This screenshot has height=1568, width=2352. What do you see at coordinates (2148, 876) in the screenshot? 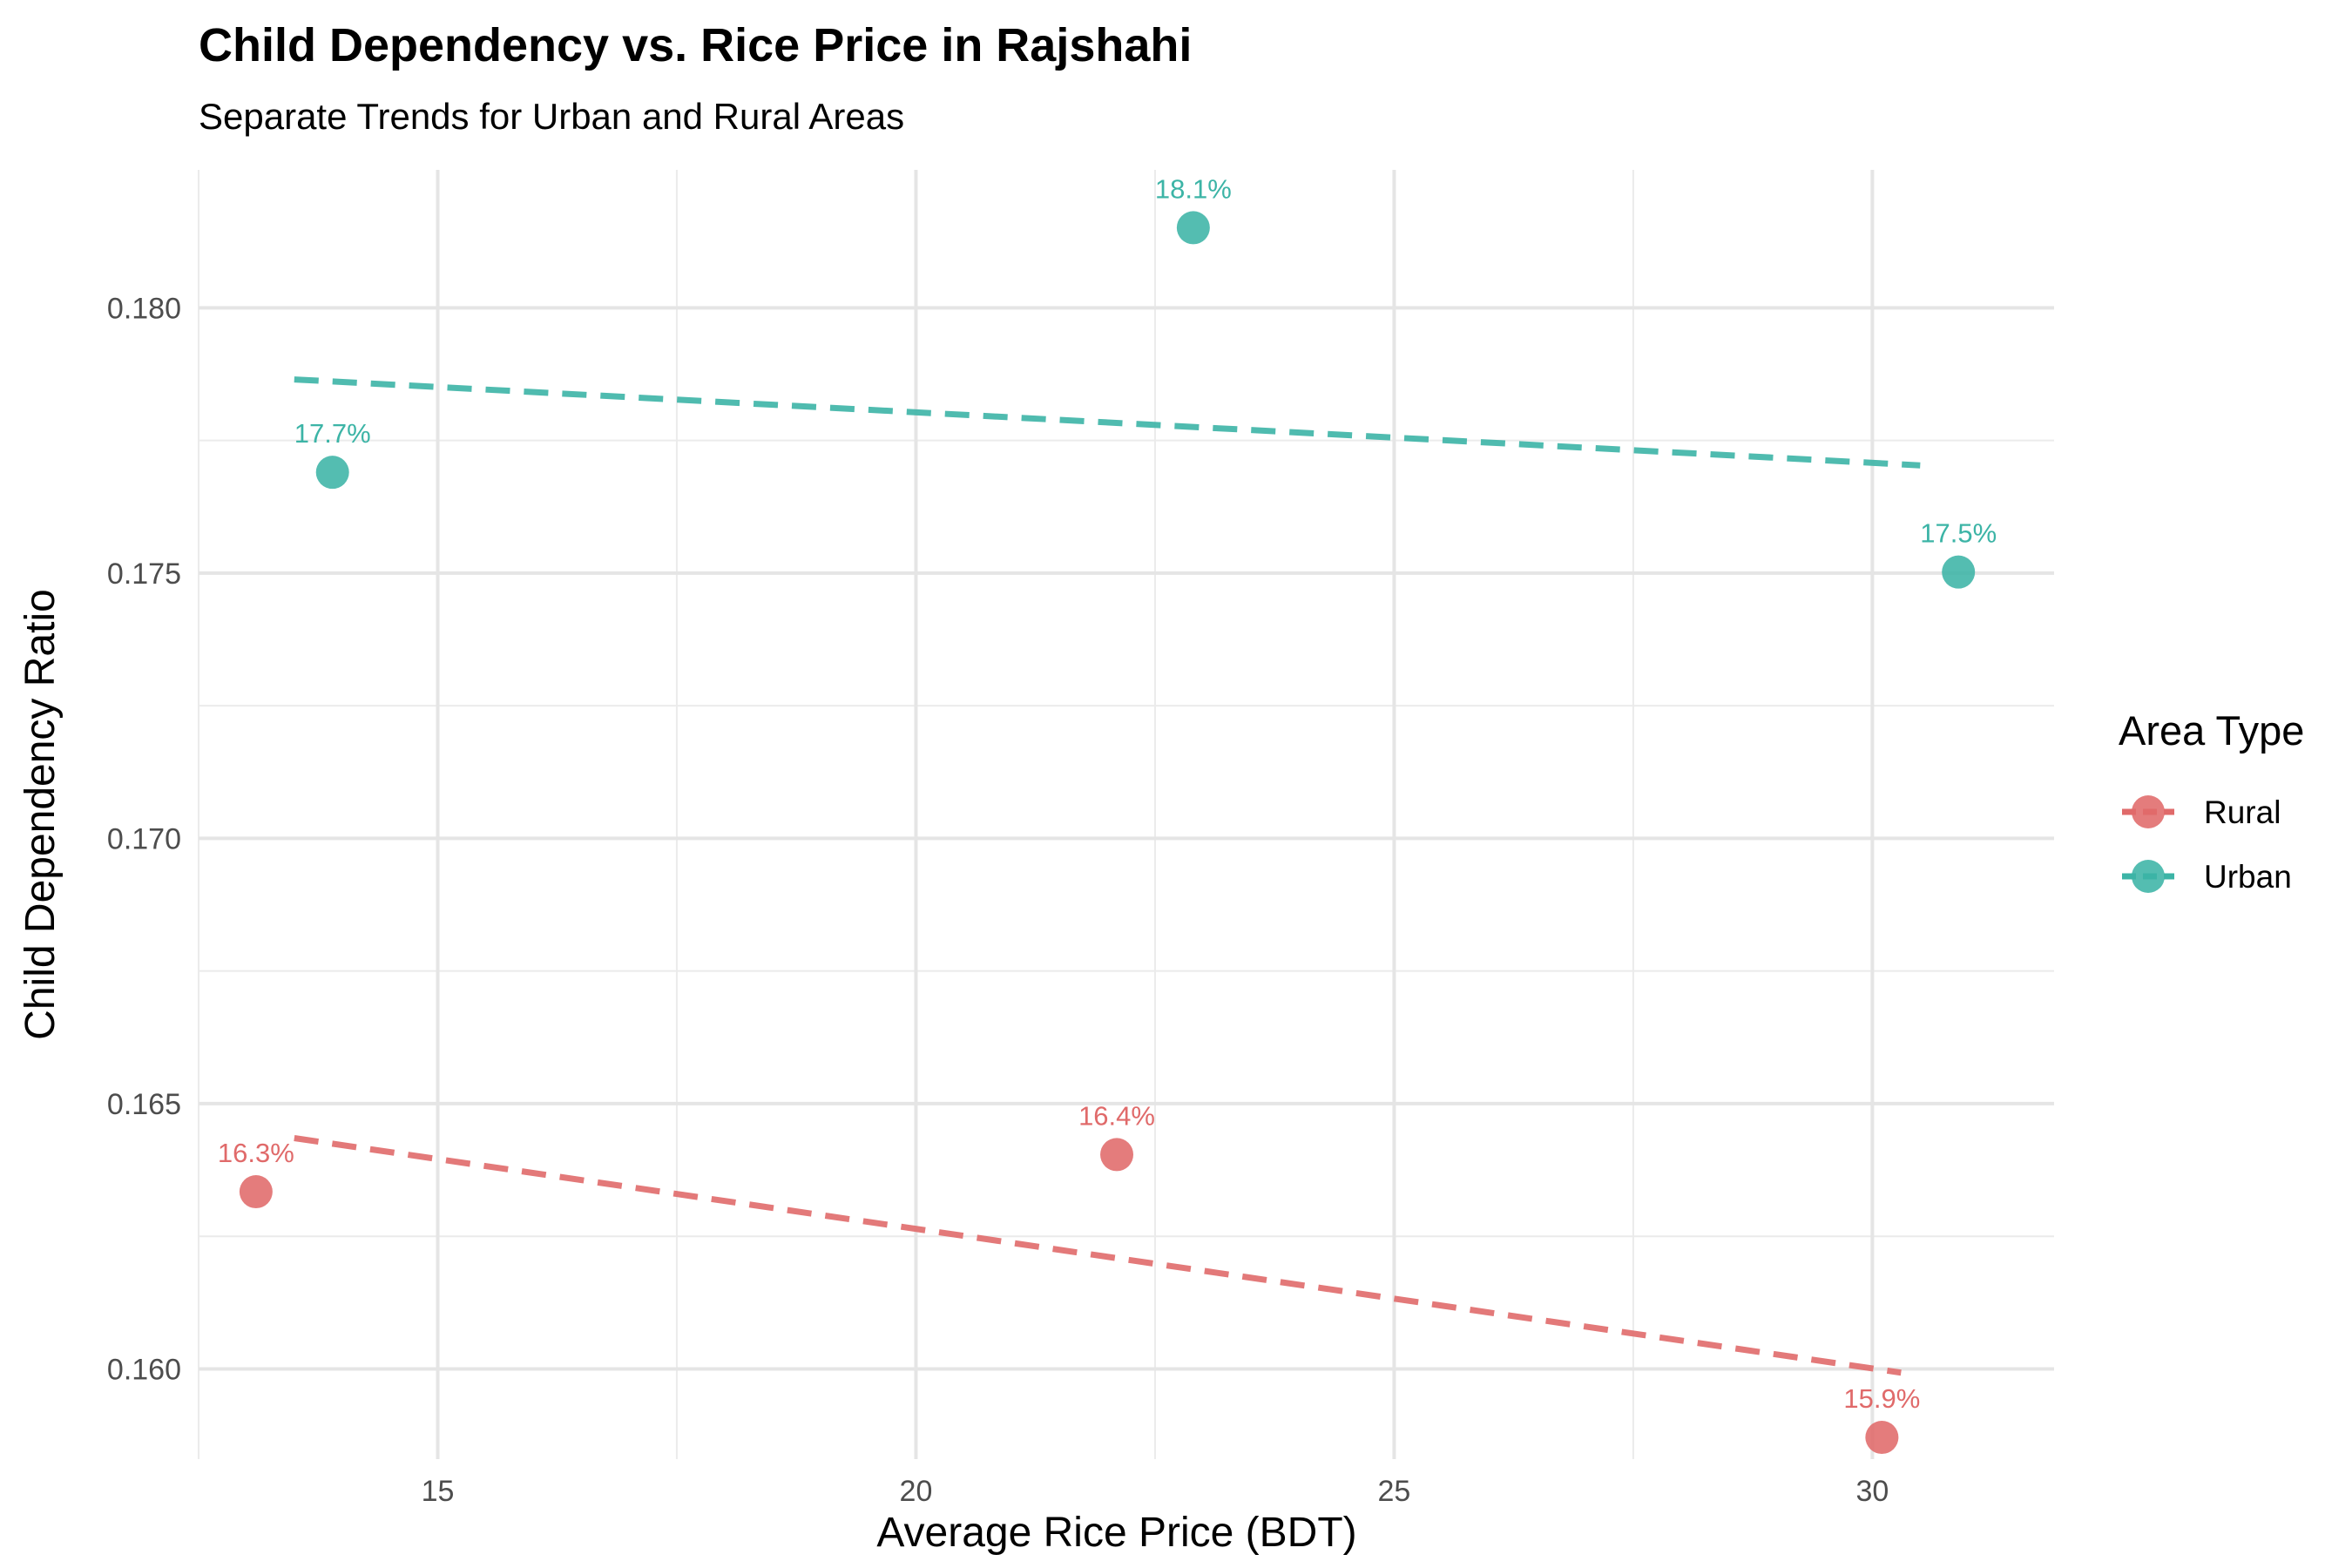
I see `legend-key-point-urban` at bounding box center [2148, 876].